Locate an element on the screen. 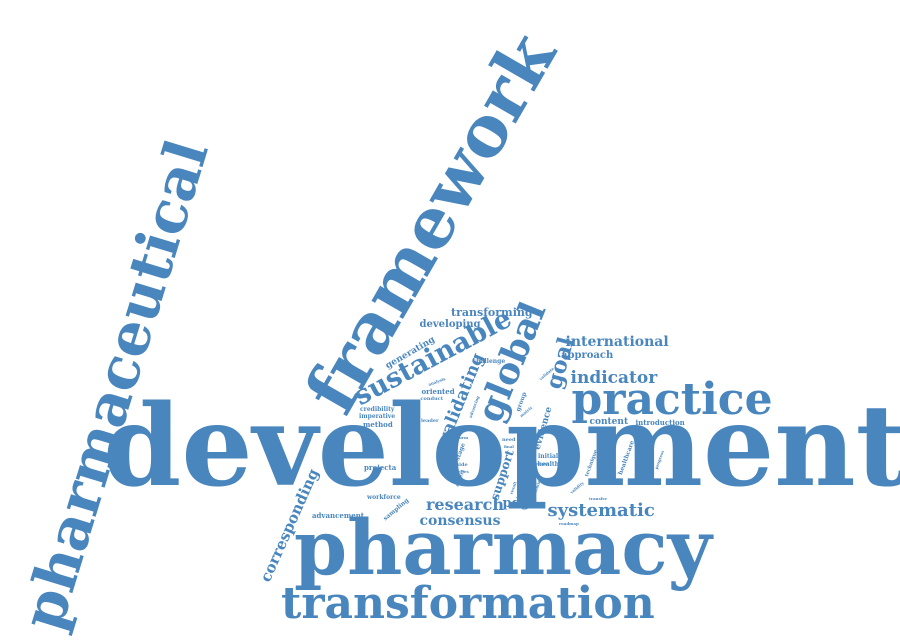 Image resolution: width=900 pixels, height=642 pixels. word-method: method is located at coordinates (378, 424).